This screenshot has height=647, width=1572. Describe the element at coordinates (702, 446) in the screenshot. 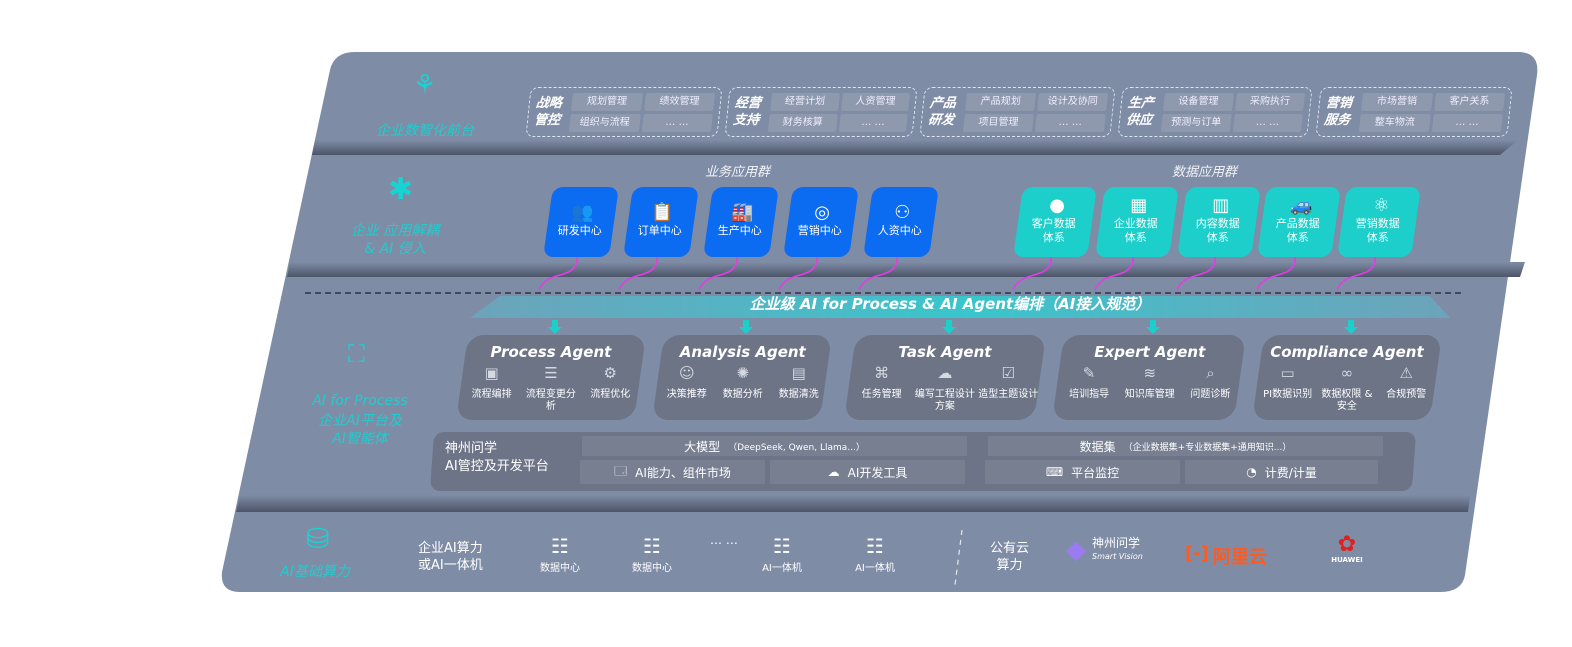

I see `model-label: 大模型` at that location.